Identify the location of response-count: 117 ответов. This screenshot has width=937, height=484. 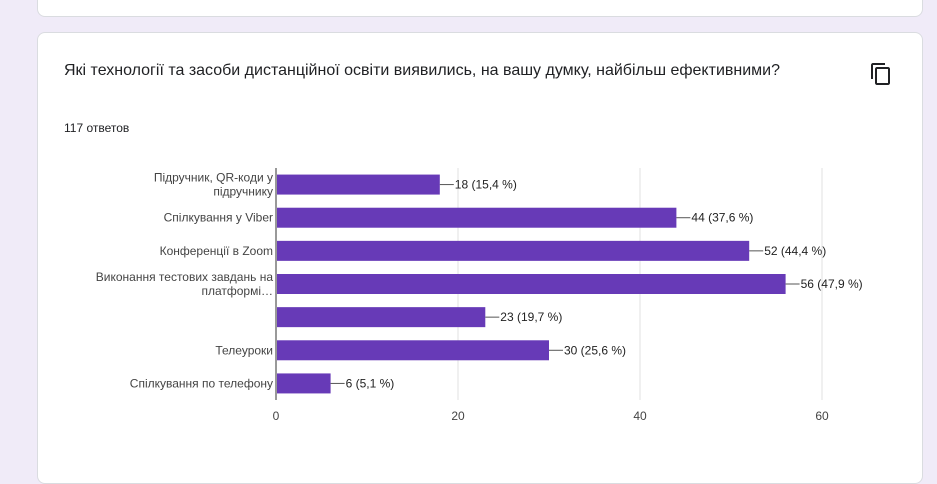
(97, 128).